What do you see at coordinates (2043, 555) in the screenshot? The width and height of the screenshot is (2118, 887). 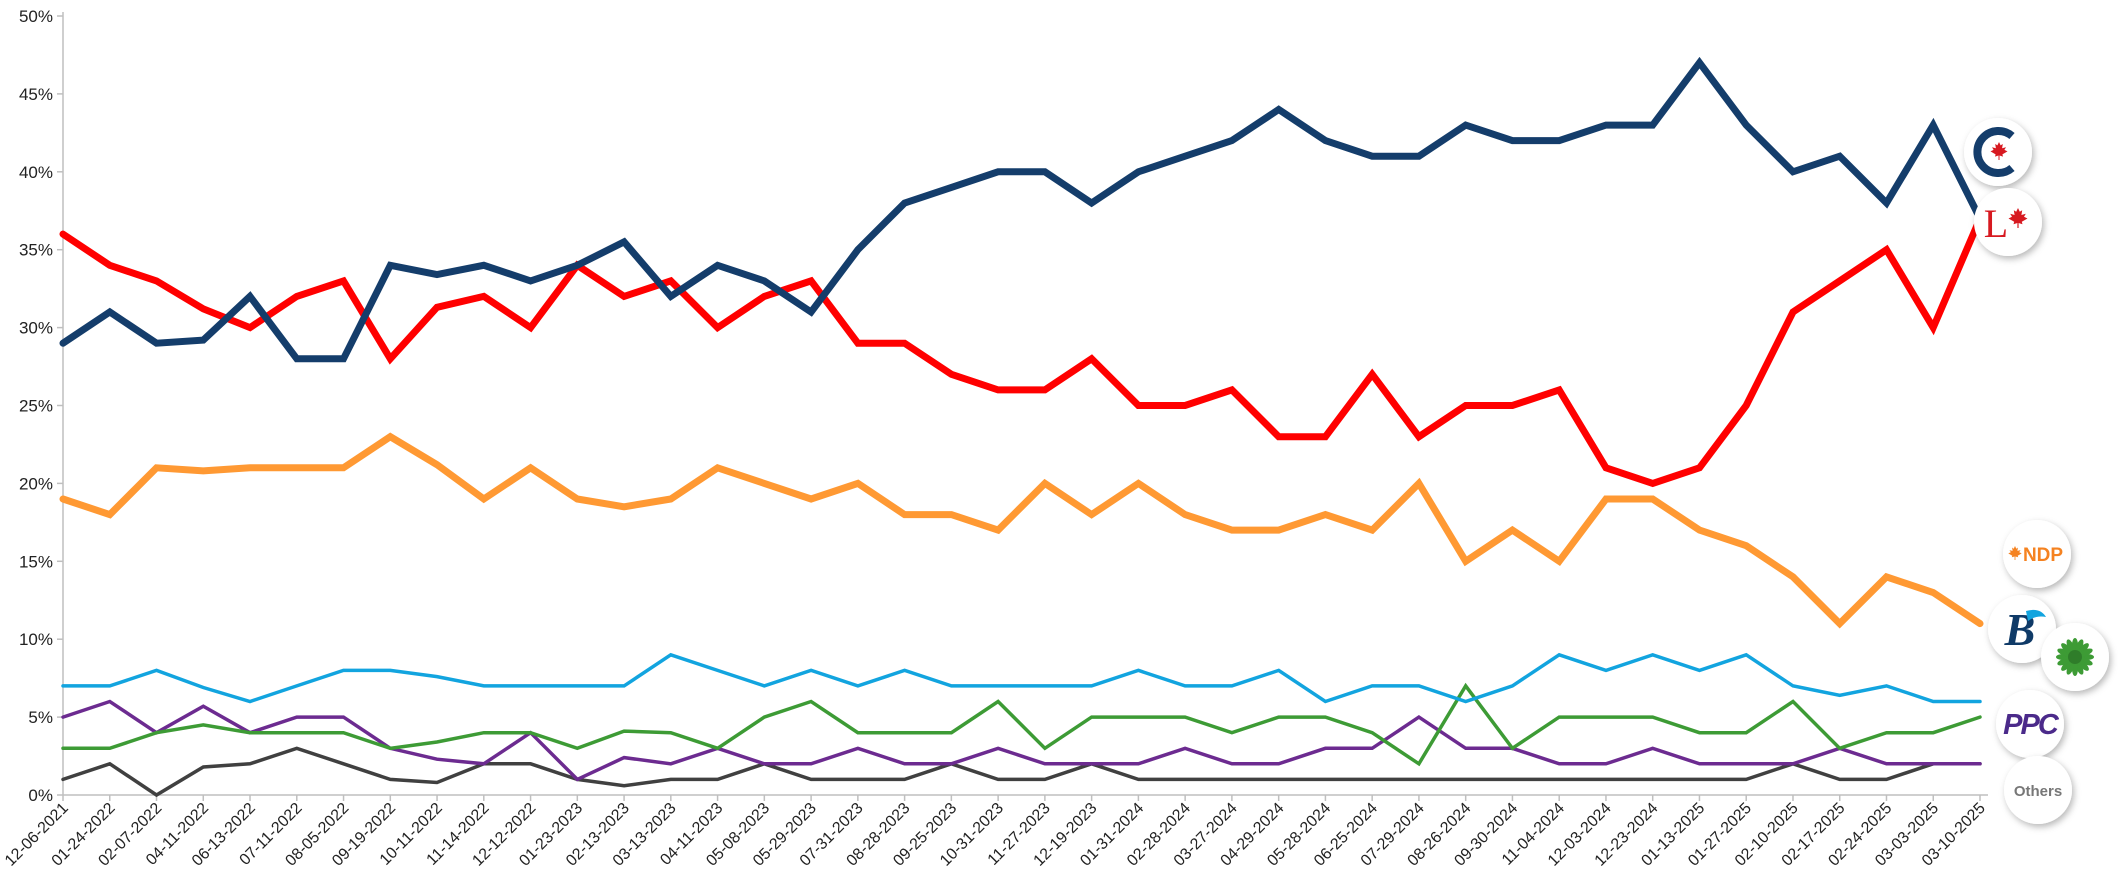 I see `ndp-logo-icon: NDP` at bounding box center [2043, 555].